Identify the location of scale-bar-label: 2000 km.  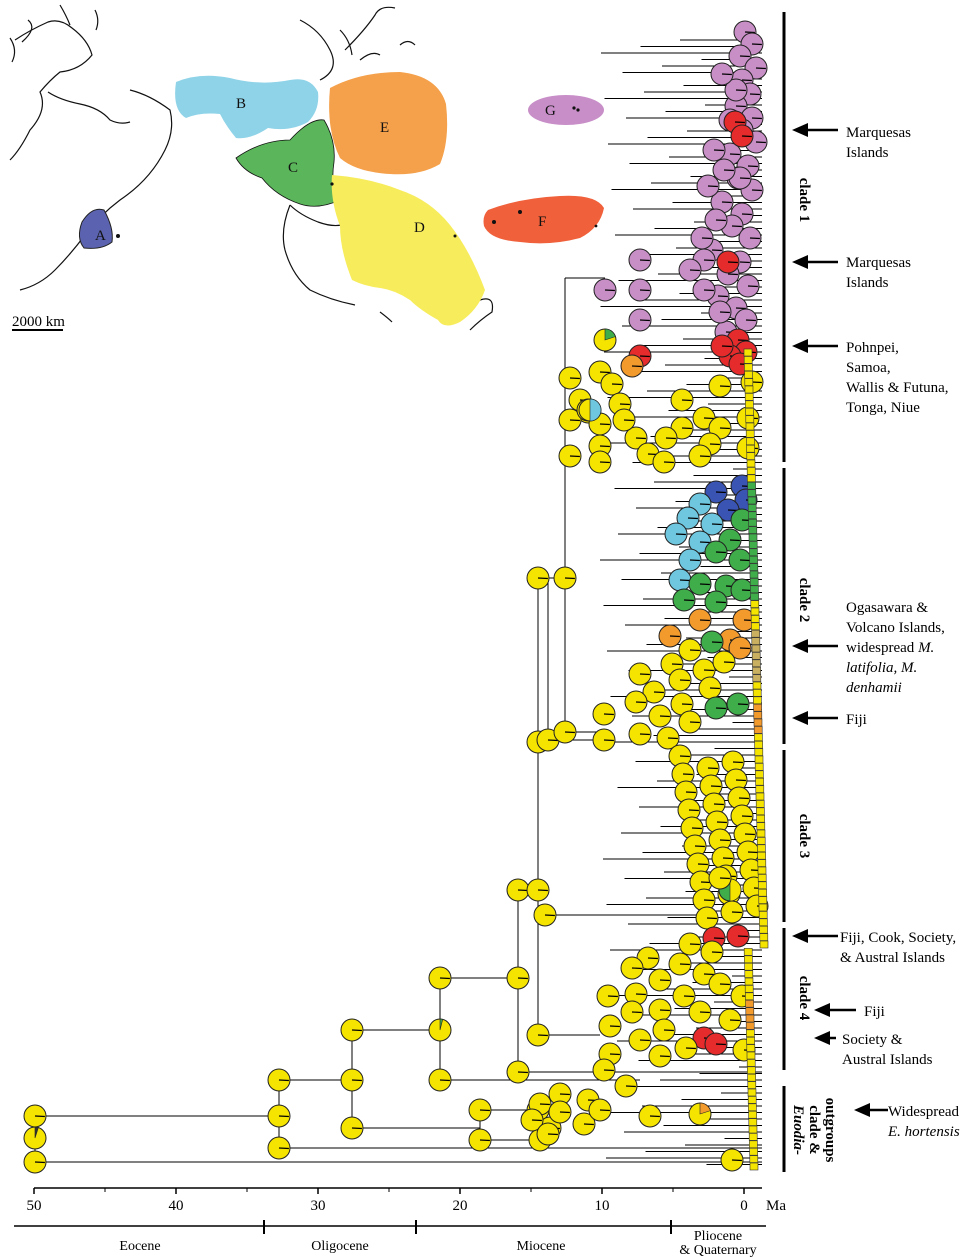
(38, 322).